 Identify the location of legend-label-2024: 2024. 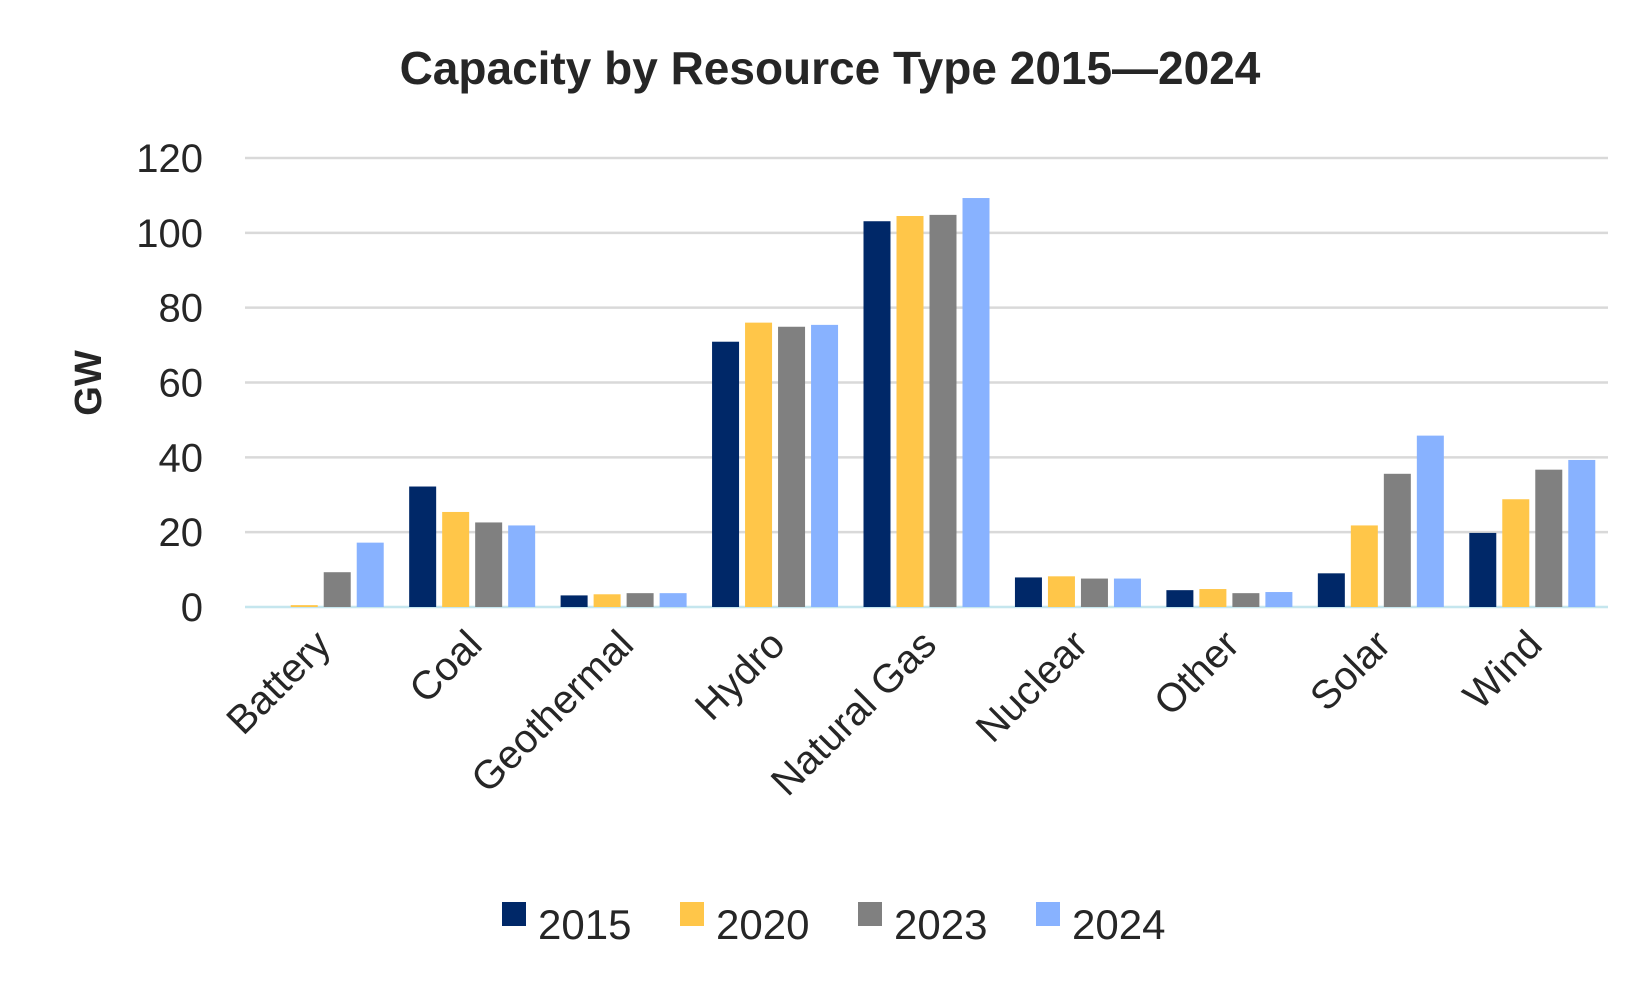
(1118, 924).